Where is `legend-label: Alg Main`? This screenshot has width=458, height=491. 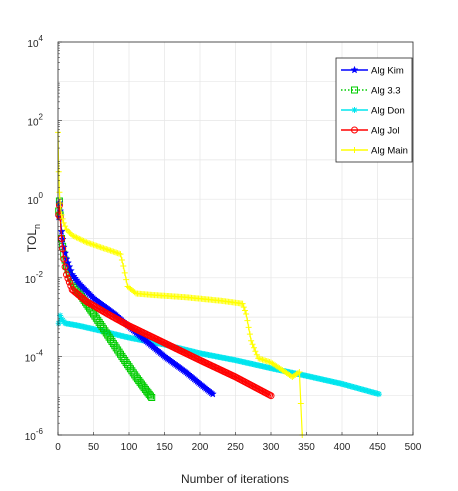
legend-label: Alg Main is located at coordinates (389, 151).